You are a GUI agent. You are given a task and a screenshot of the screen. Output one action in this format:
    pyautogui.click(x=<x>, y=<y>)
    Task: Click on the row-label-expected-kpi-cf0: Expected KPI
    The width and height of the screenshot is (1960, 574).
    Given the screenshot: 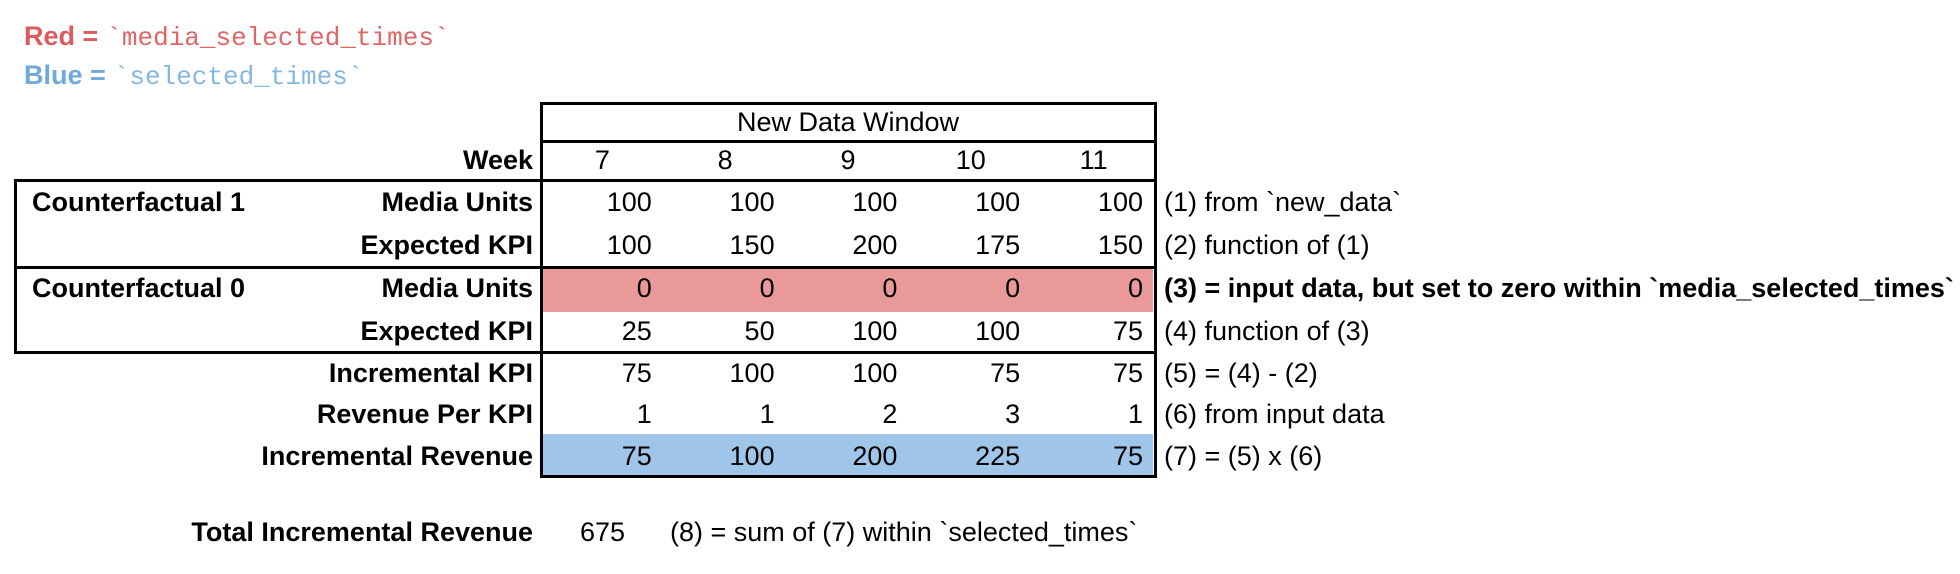 What is the action you would take?
    pyautogui.click(x=446, y=331)
    